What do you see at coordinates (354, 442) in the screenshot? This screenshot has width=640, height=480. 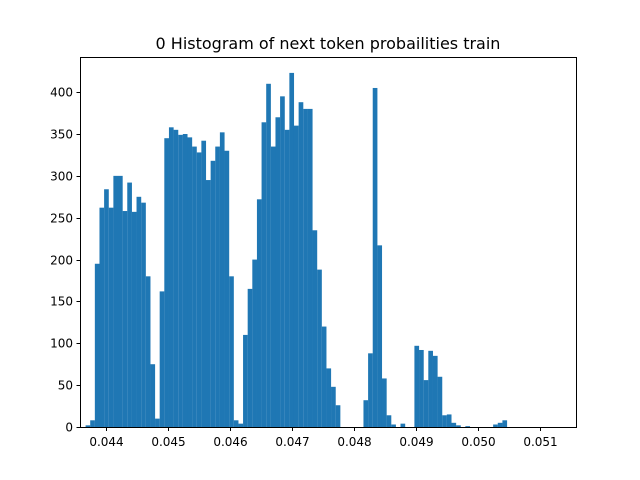 I see `x-tick-label: 0.048` at bounding box center [354, 442].